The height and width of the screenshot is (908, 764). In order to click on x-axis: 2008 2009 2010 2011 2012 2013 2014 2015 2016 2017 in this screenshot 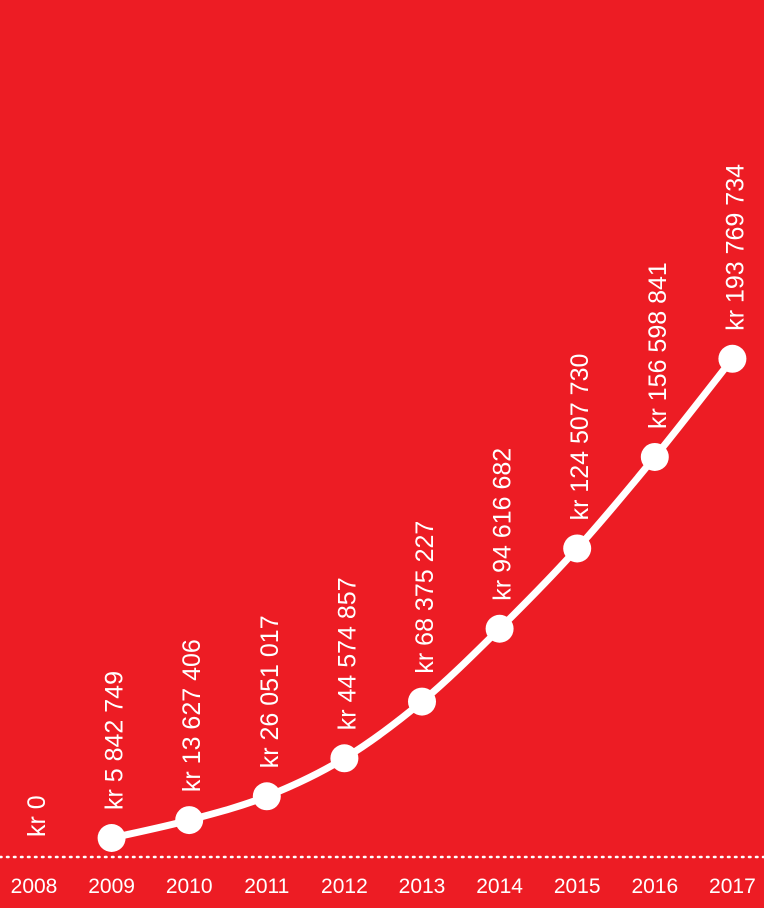, I will do `click(383, 886)`.